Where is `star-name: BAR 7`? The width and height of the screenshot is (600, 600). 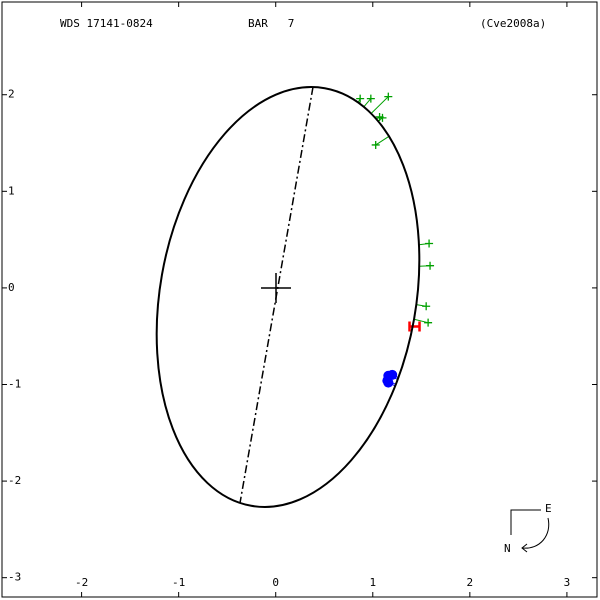
star-name: BAR 7 is located at coordinates (271, 23).